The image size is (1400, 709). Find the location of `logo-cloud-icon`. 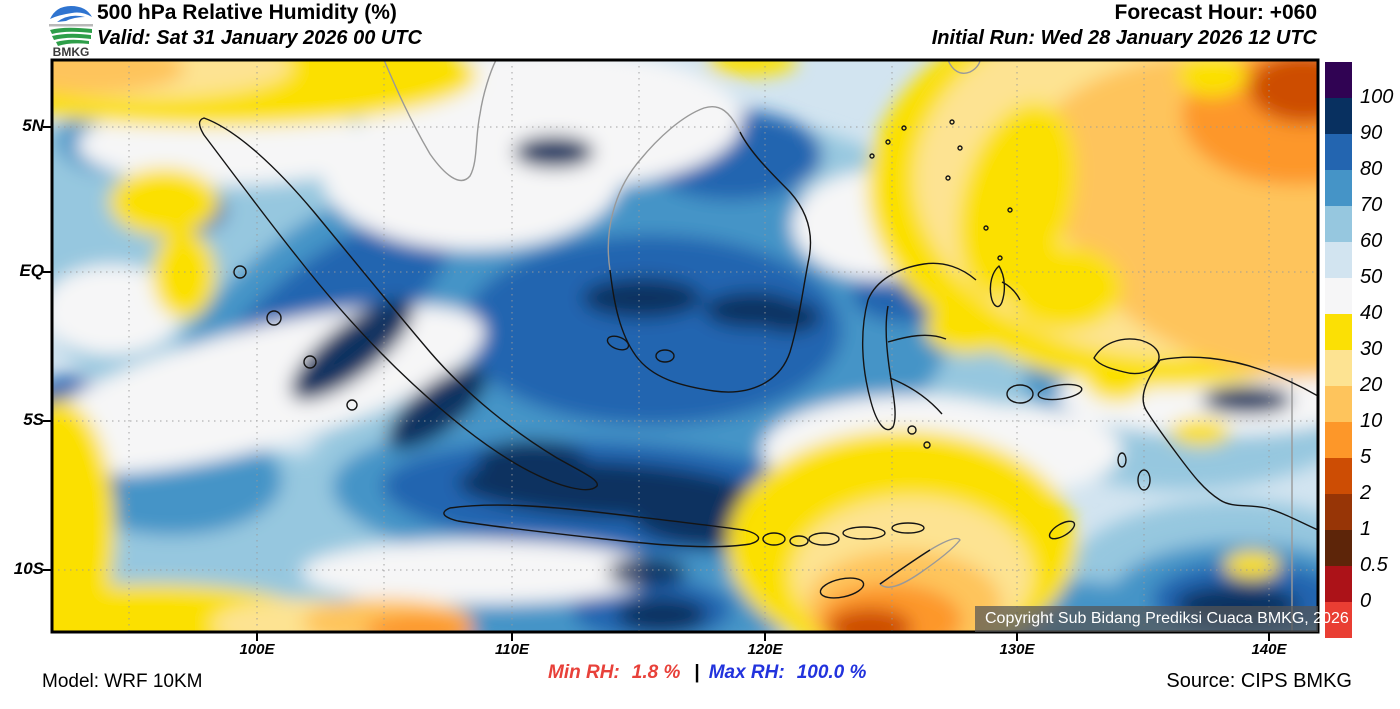

logo-cloud-icon is located at coordinates (71, 12).